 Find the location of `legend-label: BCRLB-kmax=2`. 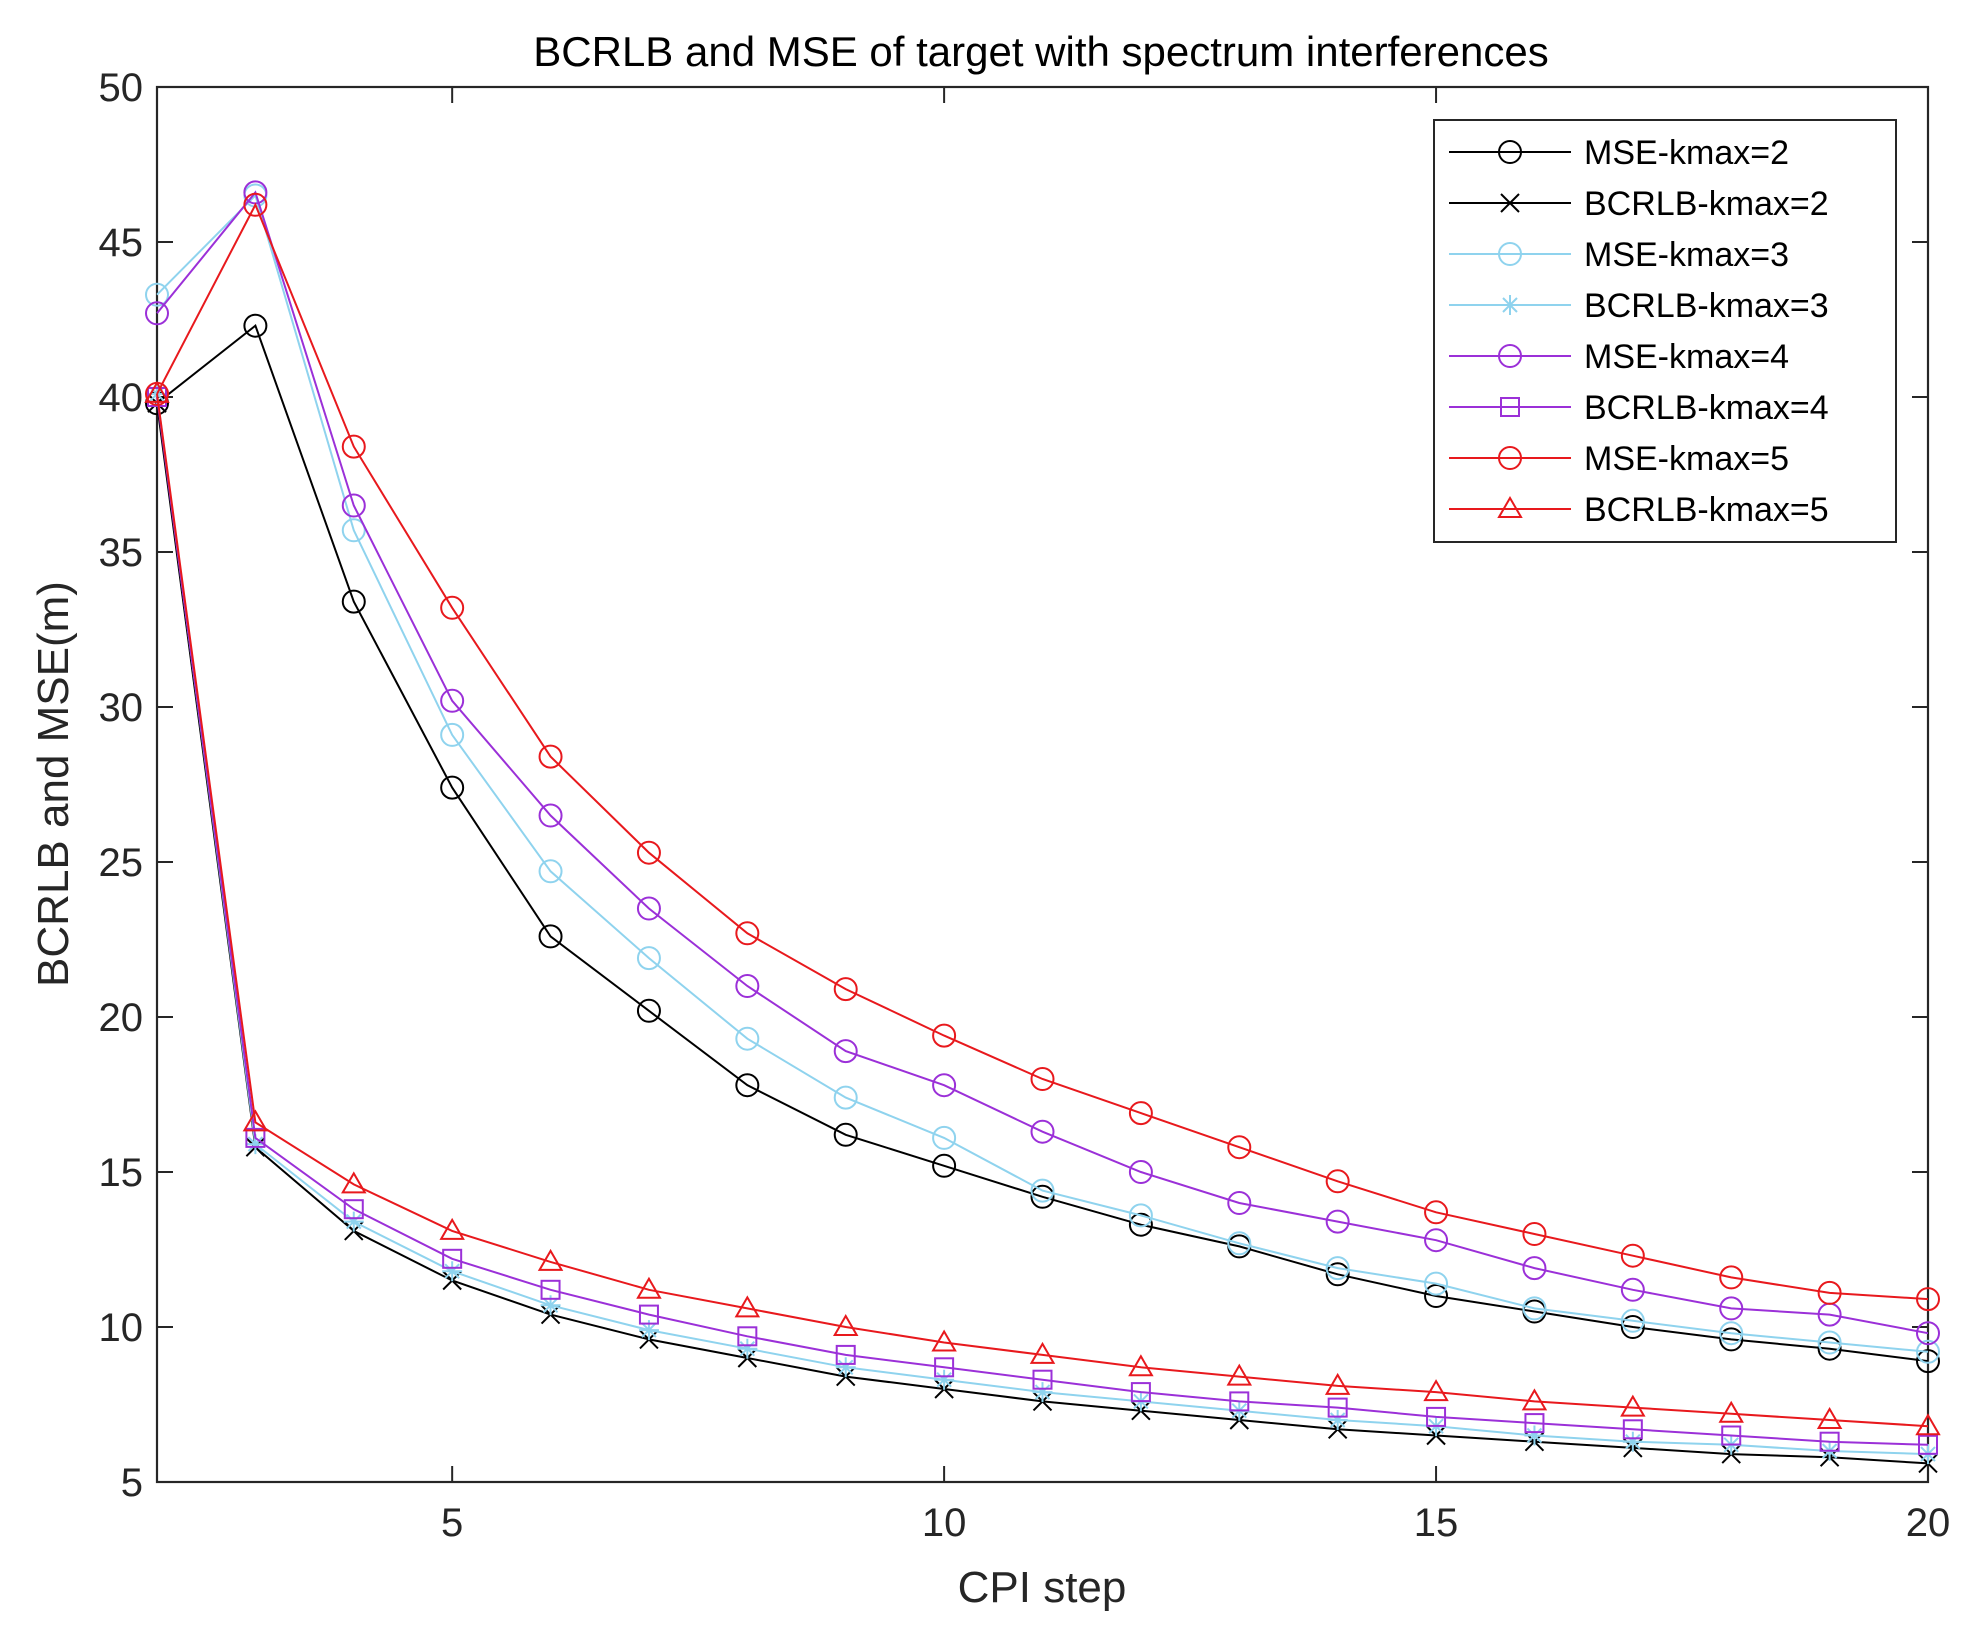

legend-label: BCRLB-kmax=2 is located at coordinates (1706, 204).